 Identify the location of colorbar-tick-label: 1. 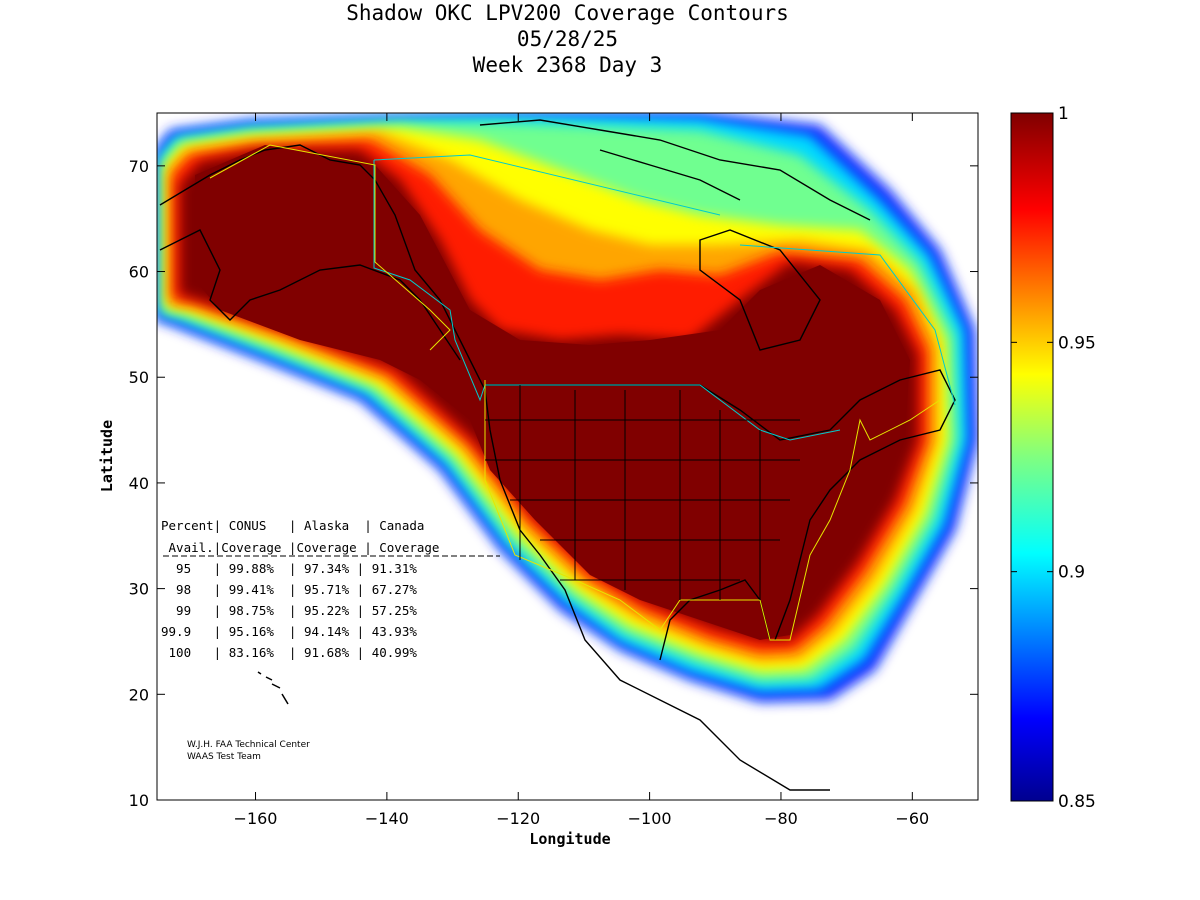
(1063, 114).